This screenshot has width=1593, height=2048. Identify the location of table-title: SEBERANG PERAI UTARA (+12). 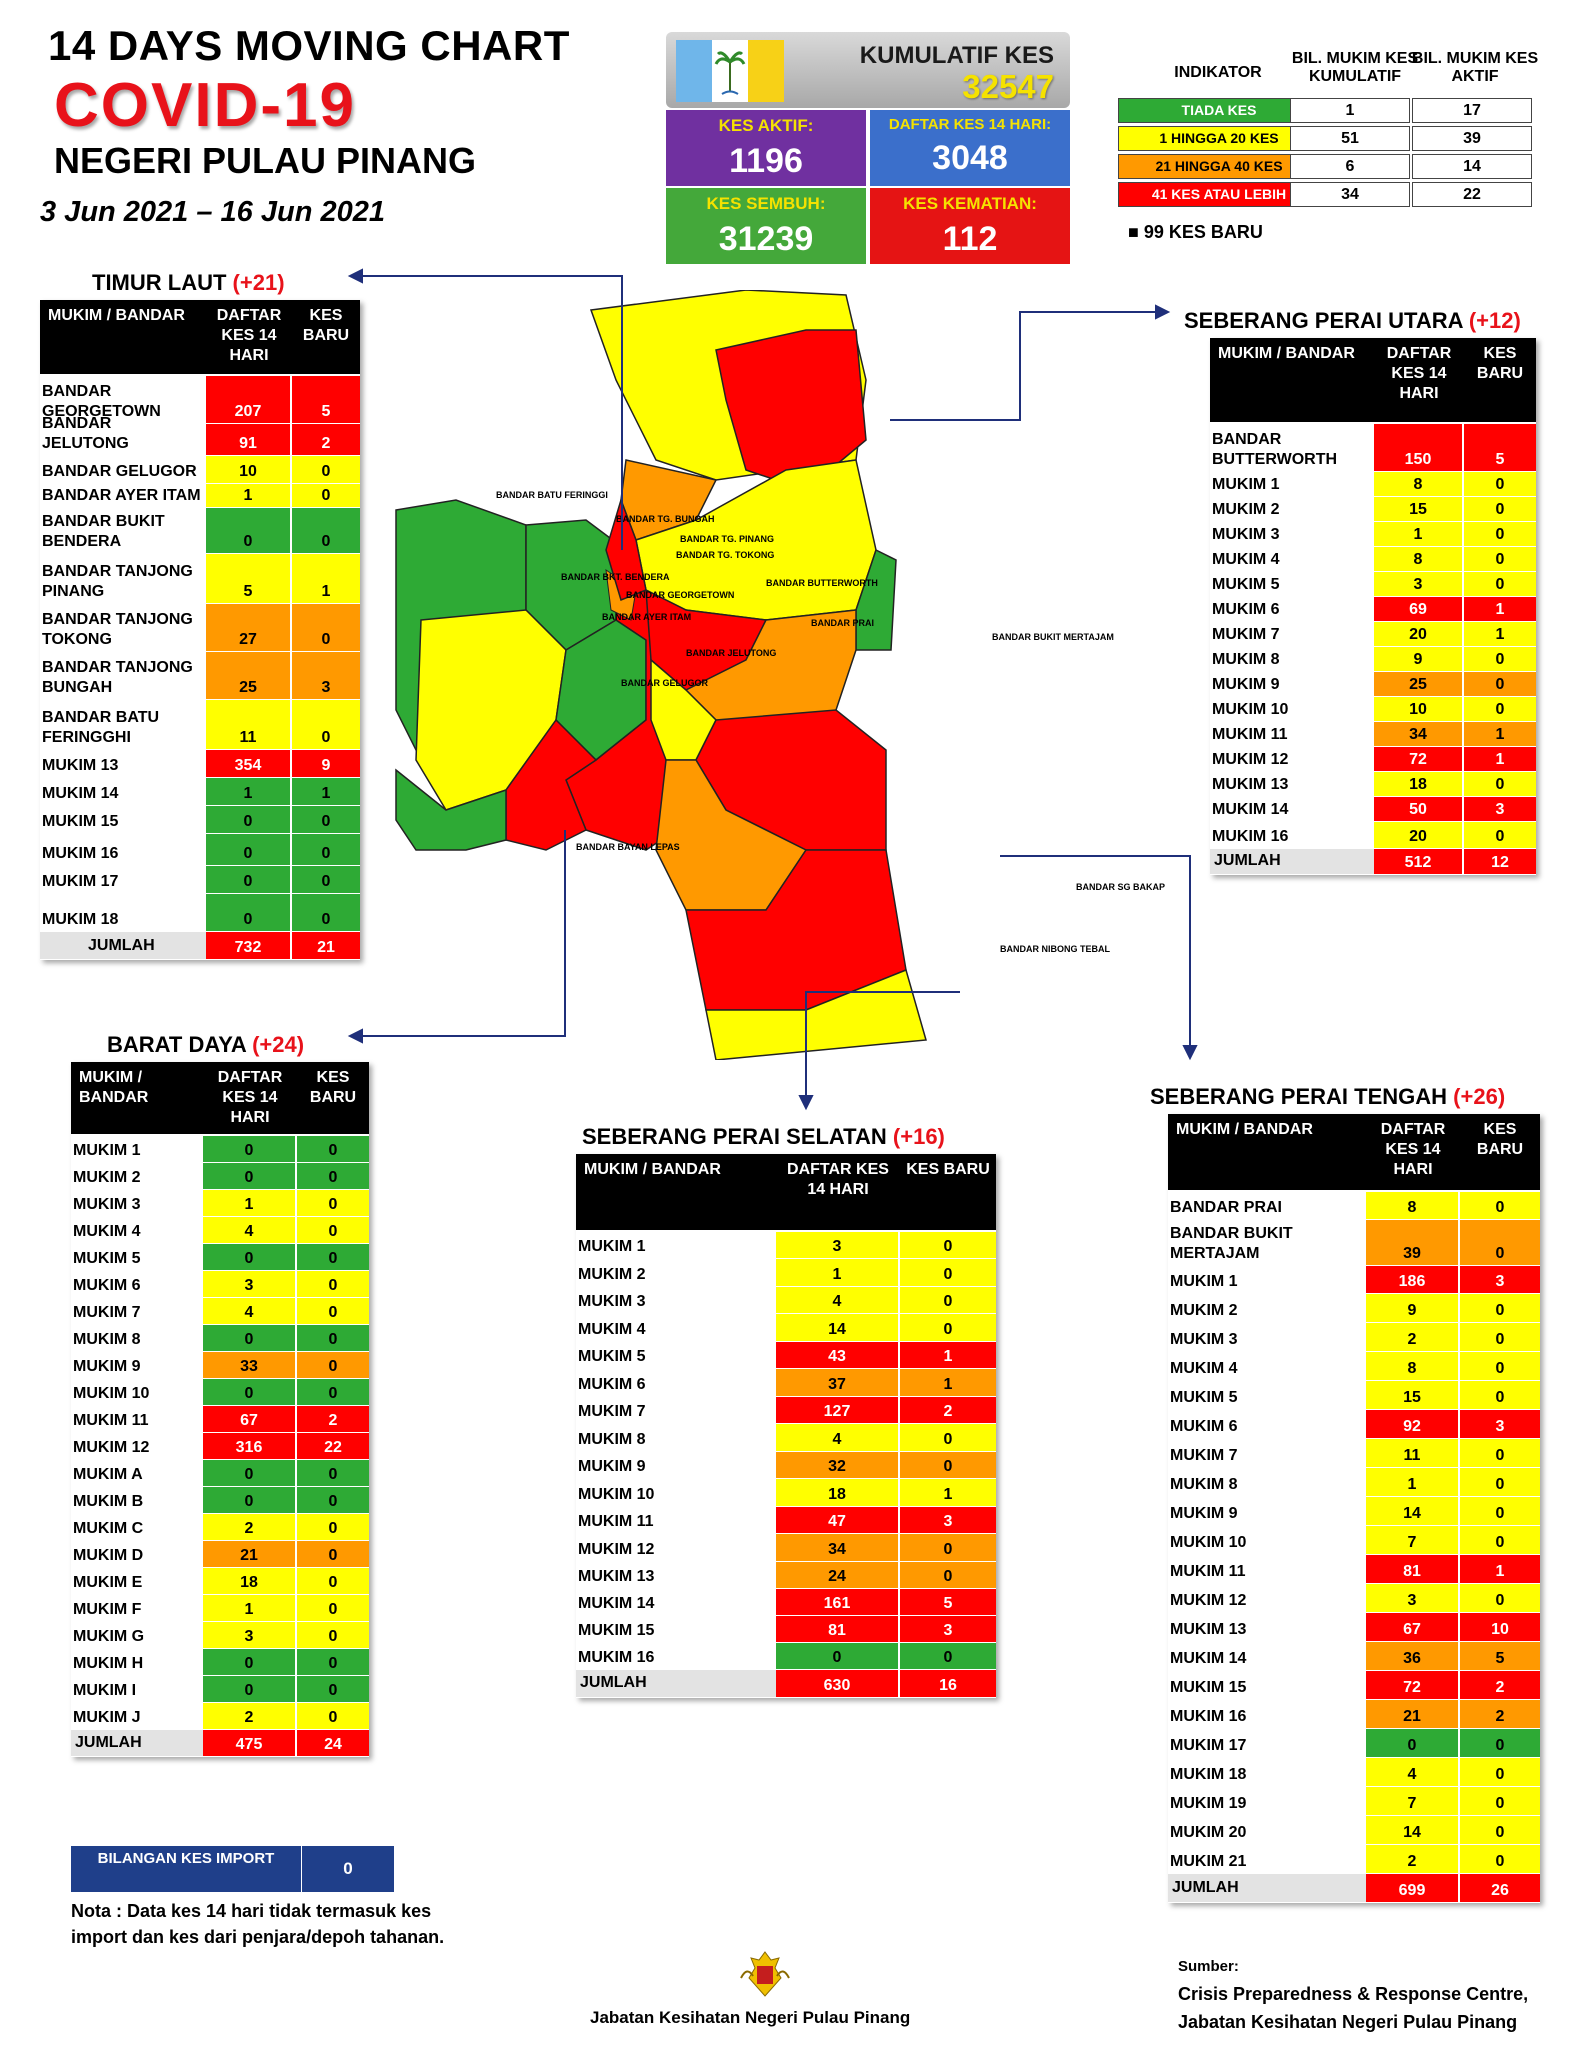
(1352, 321).